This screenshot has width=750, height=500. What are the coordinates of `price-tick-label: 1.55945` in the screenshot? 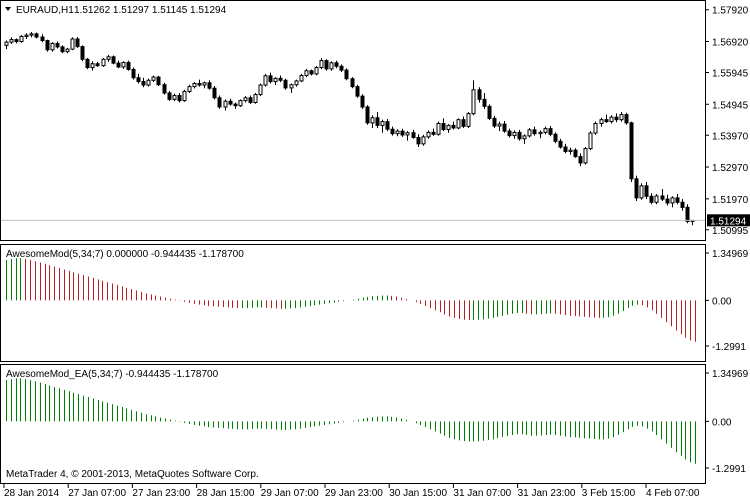 It's located at (730, 73).